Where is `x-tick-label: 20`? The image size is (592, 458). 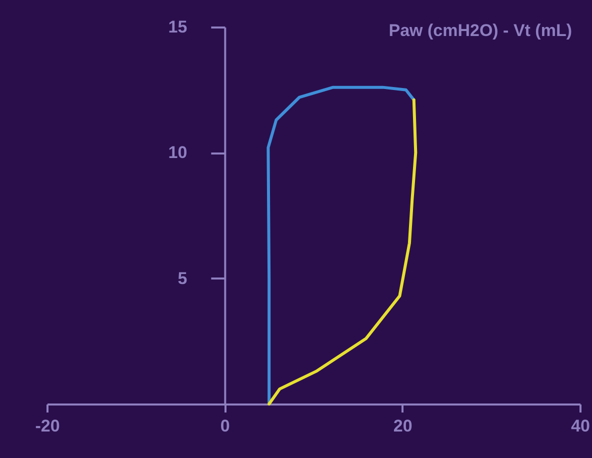
x-tick-label: 20 is located at coordinates (402, 426).